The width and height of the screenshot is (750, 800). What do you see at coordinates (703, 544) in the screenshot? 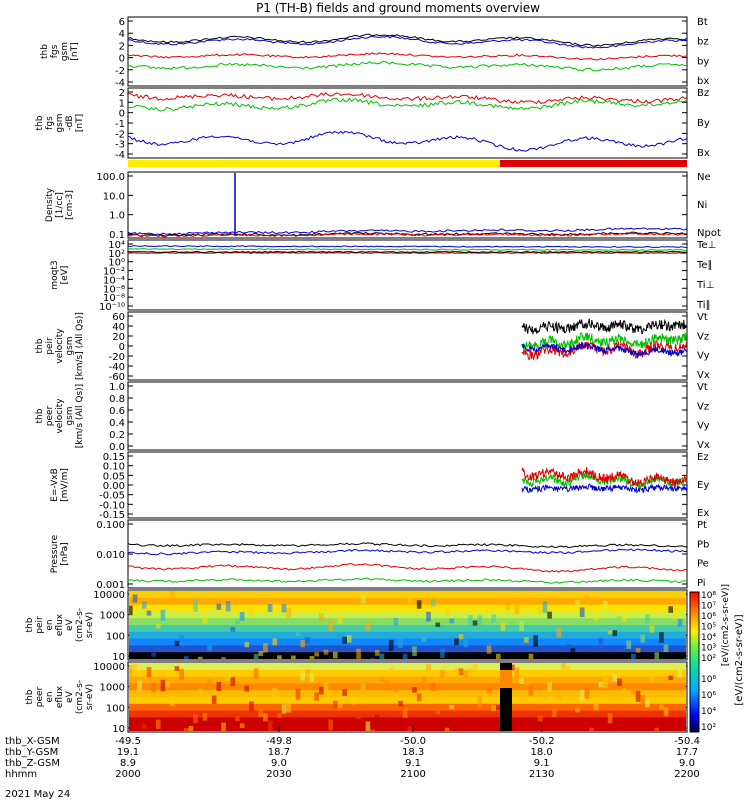
I see `legend-entry: Pb` at bounding box center [703, 544].